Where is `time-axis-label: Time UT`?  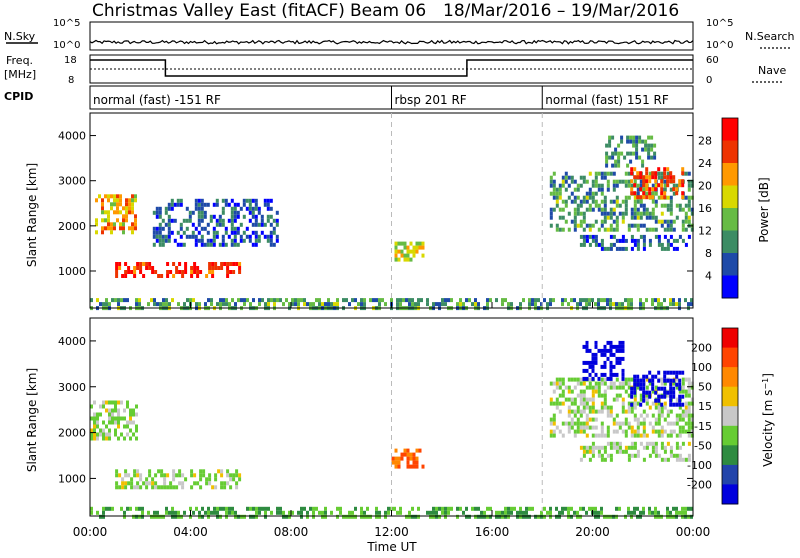 time-axis-label: Time UT is located at coordinates (391, 547).